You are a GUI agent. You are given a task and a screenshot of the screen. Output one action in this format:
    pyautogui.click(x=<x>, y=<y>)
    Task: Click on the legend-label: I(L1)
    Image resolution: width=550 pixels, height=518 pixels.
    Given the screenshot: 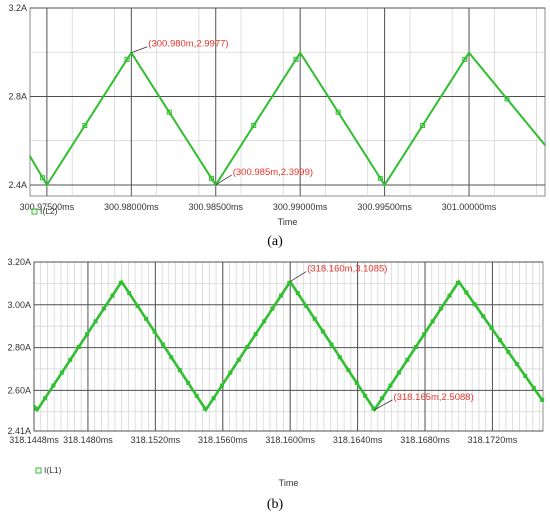 What is the action you would take?
    pyautogui.click(x=53, y=470)
    